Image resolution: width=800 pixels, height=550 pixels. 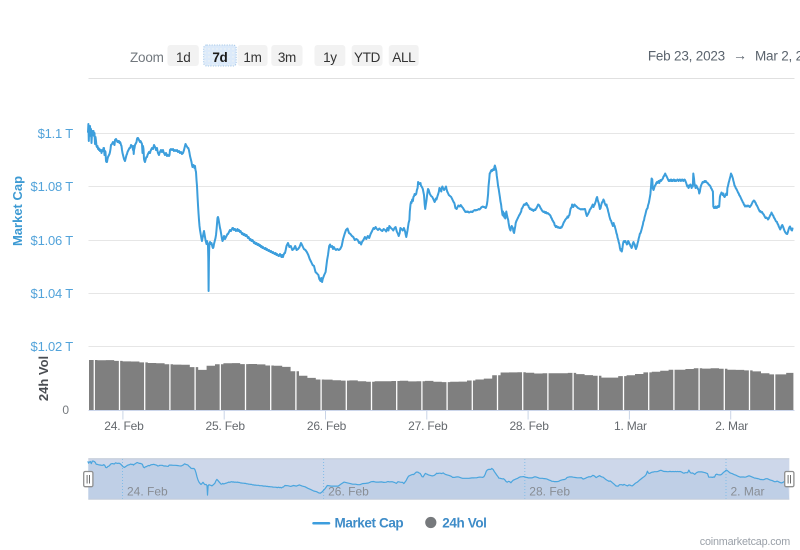 What do you see at coordinates (252, 57) in the screenshot?
I see `svg-text: 1m` at bounding box center [252, 57].